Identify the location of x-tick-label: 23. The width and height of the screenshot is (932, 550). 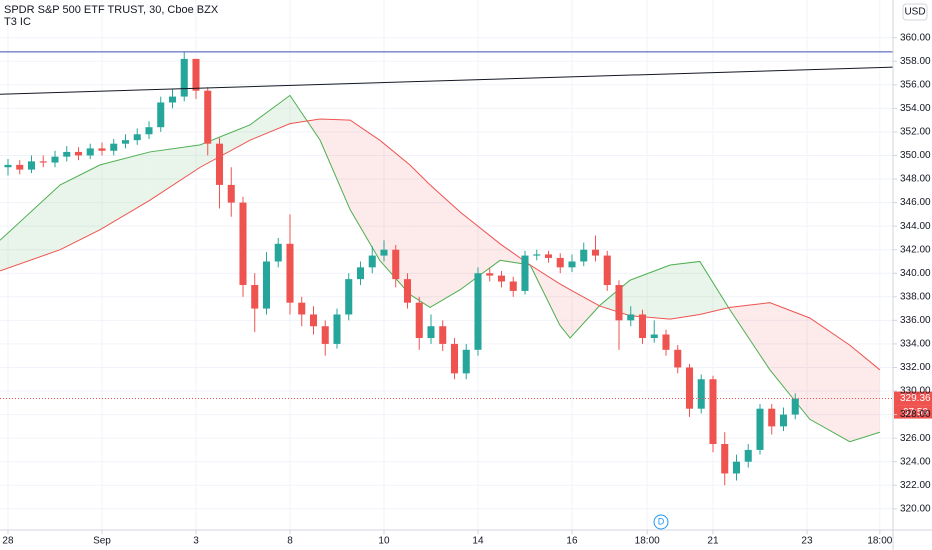
(807, 541).